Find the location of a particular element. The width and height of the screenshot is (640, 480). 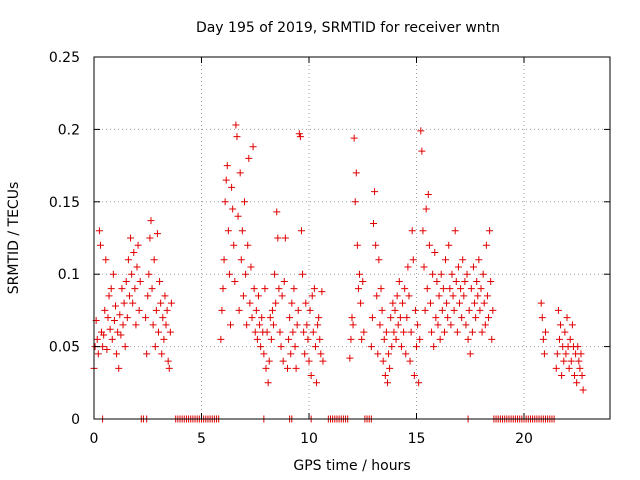

x-tick-label: 15 is located at coordinates (417, 439).